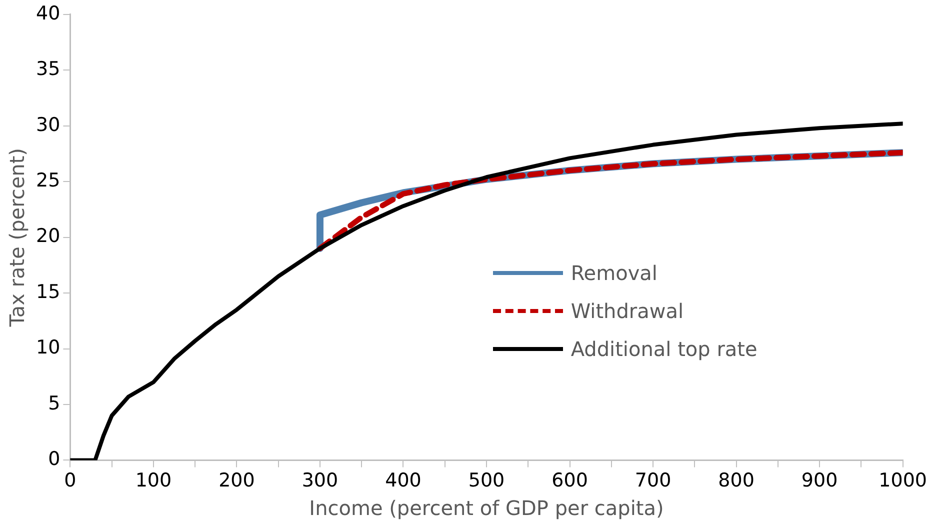  What do you see at coordinates (819, 481) in the screenshot?
I see `x-tick-label: 900` at bounding box center [819, 481].